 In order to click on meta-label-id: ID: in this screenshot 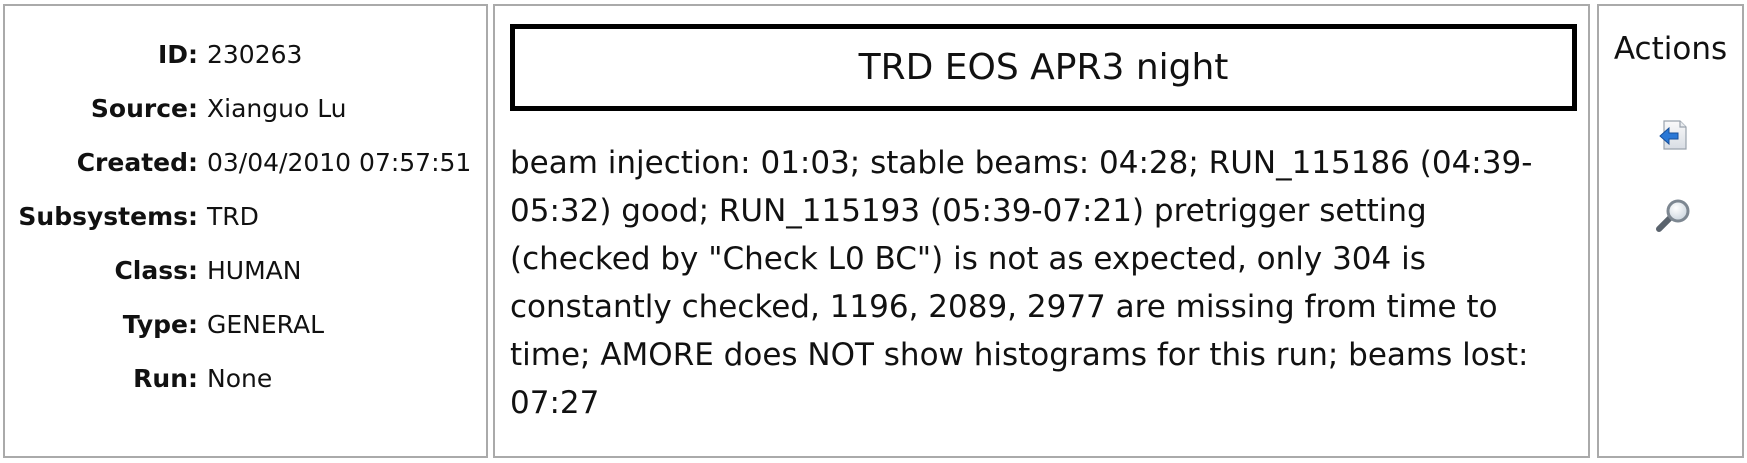, I will do `click(177, 54)`.